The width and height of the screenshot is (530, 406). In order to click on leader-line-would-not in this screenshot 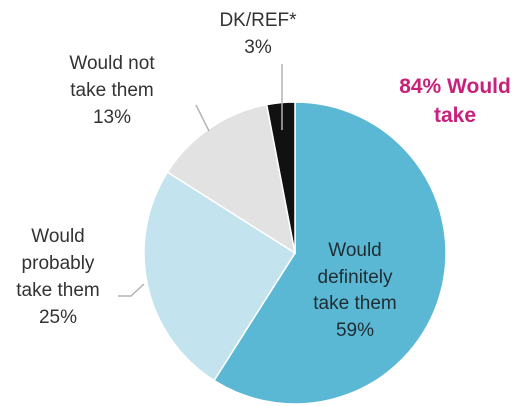, I will do `click(202, 118)`.